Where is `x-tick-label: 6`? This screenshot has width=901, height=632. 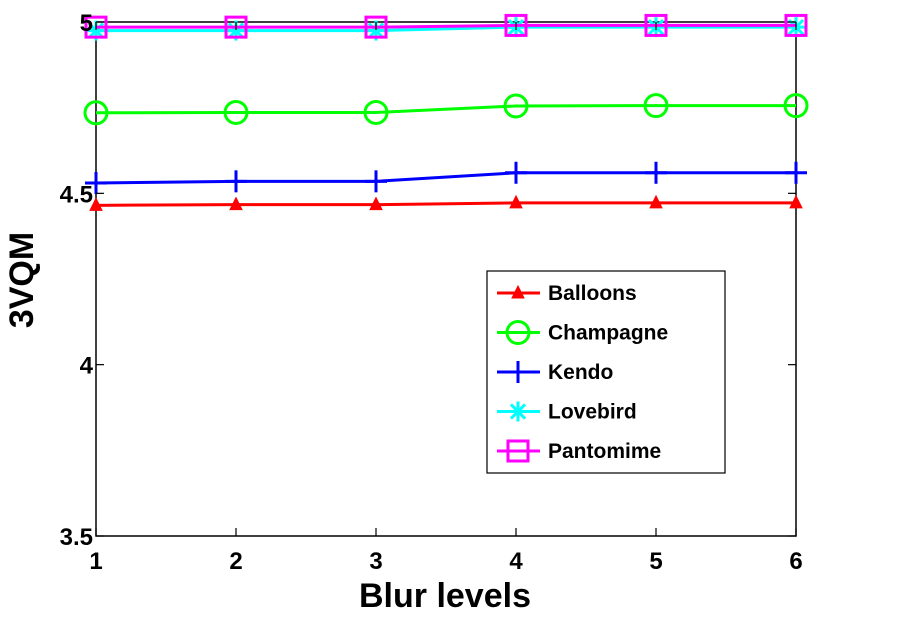
x-tick-label: 6 is located at coordinates (795, 561).